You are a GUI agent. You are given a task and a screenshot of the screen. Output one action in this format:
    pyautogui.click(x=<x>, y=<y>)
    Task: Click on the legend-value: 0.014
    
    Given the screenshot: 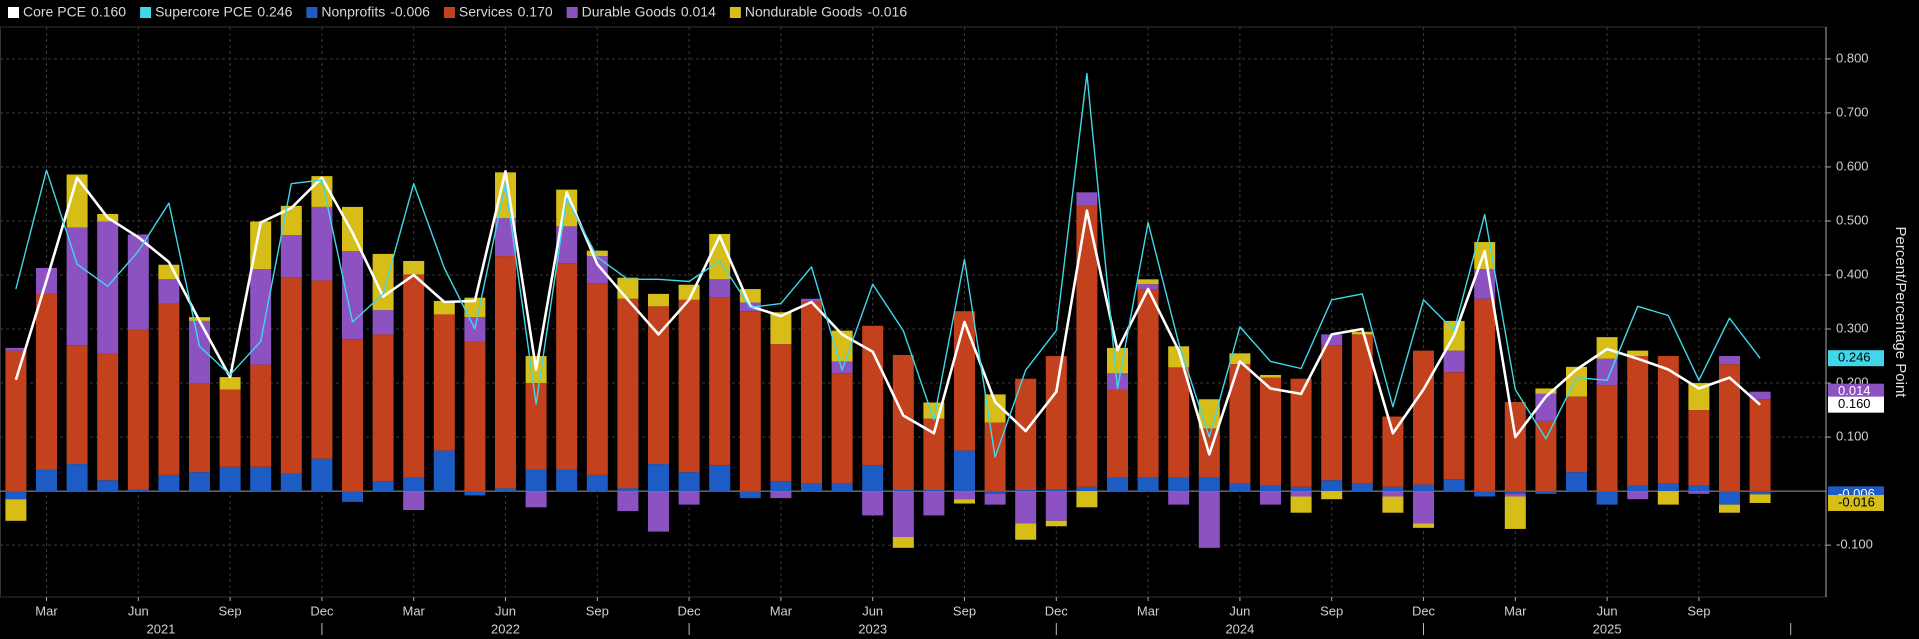 What is the action you would take?
    pyautogui.click(x=698, y=12)
    